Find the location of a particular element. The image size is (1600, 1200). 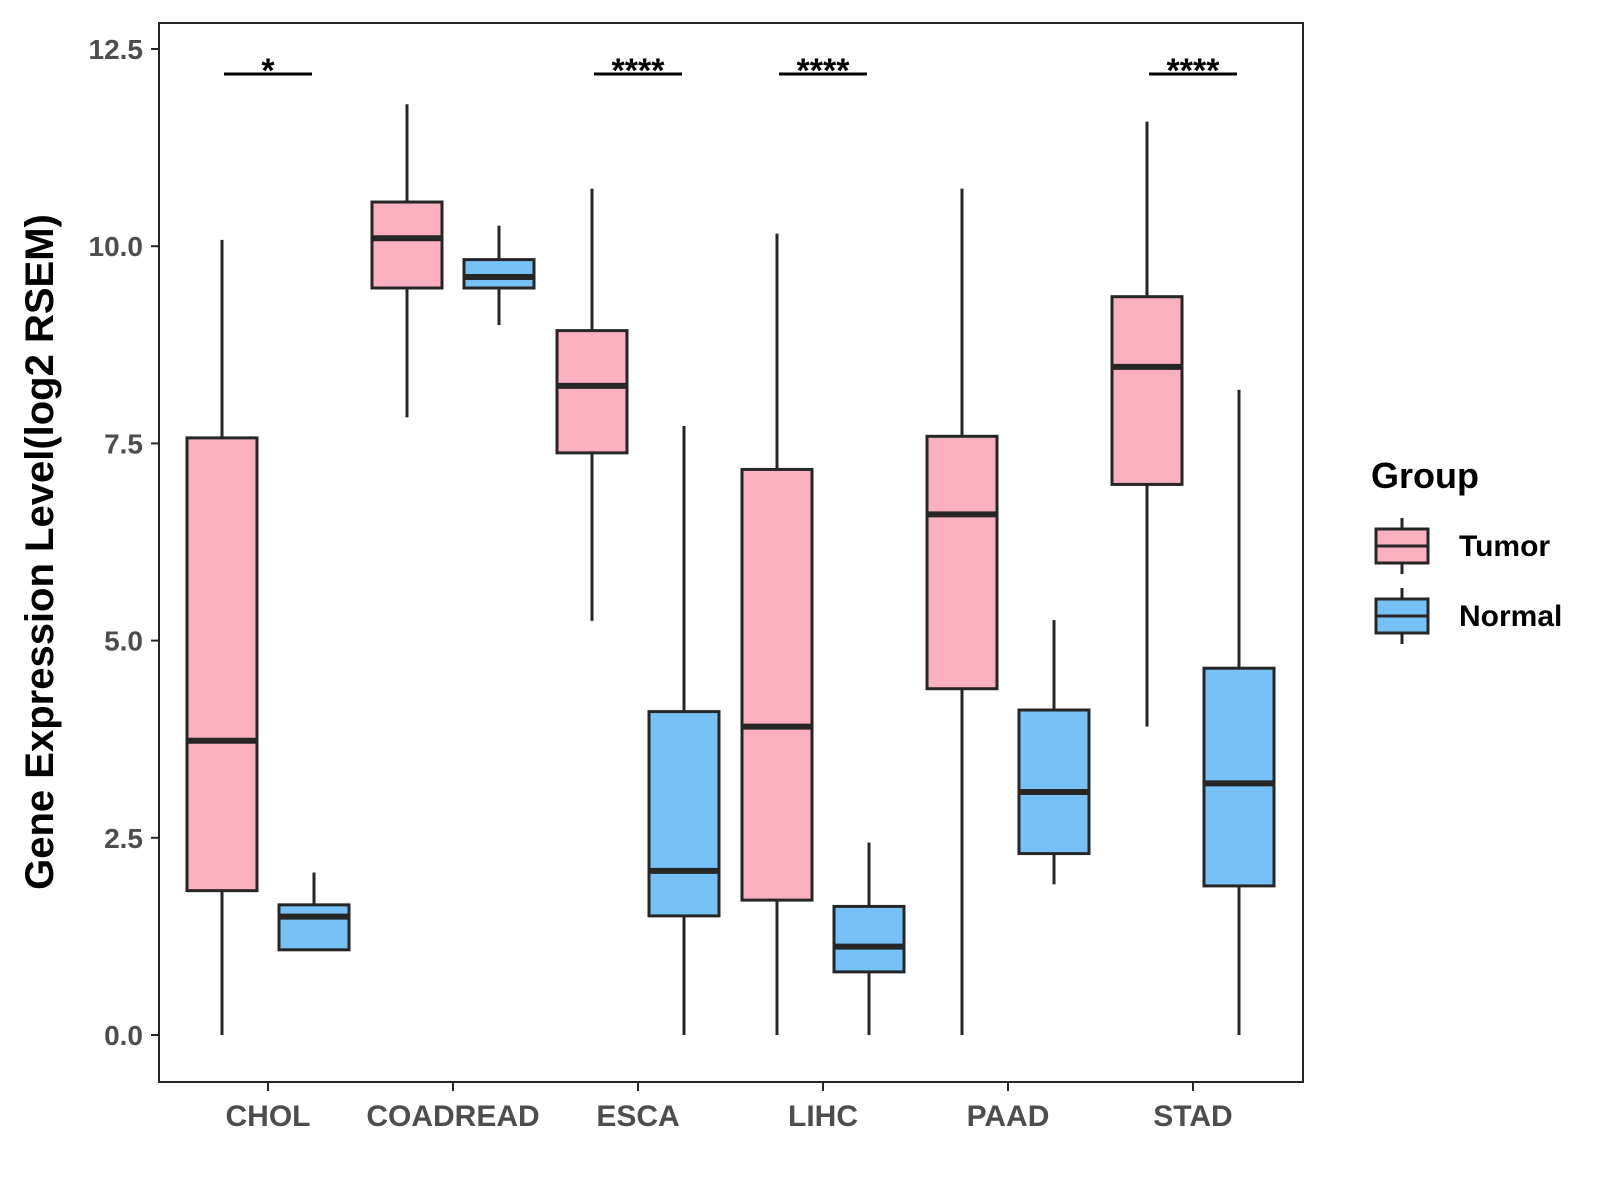

box-tumor-lihc is located at coordinates (777, 634).